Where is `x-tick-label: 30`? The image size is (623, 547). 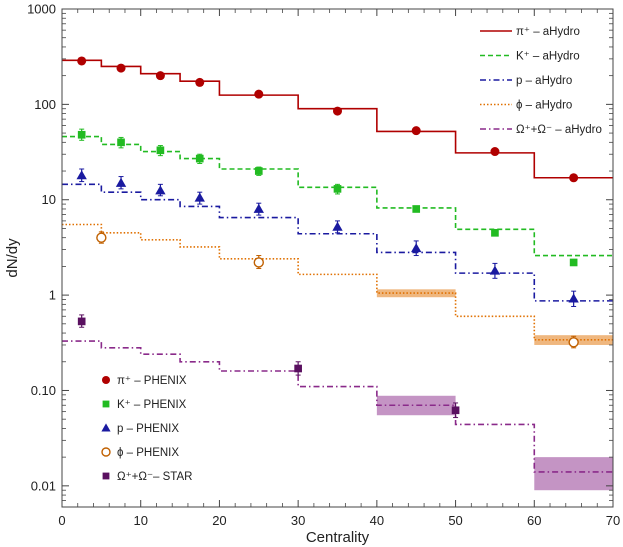 x-tick-label: 30 is located at coordinates (298, 520).